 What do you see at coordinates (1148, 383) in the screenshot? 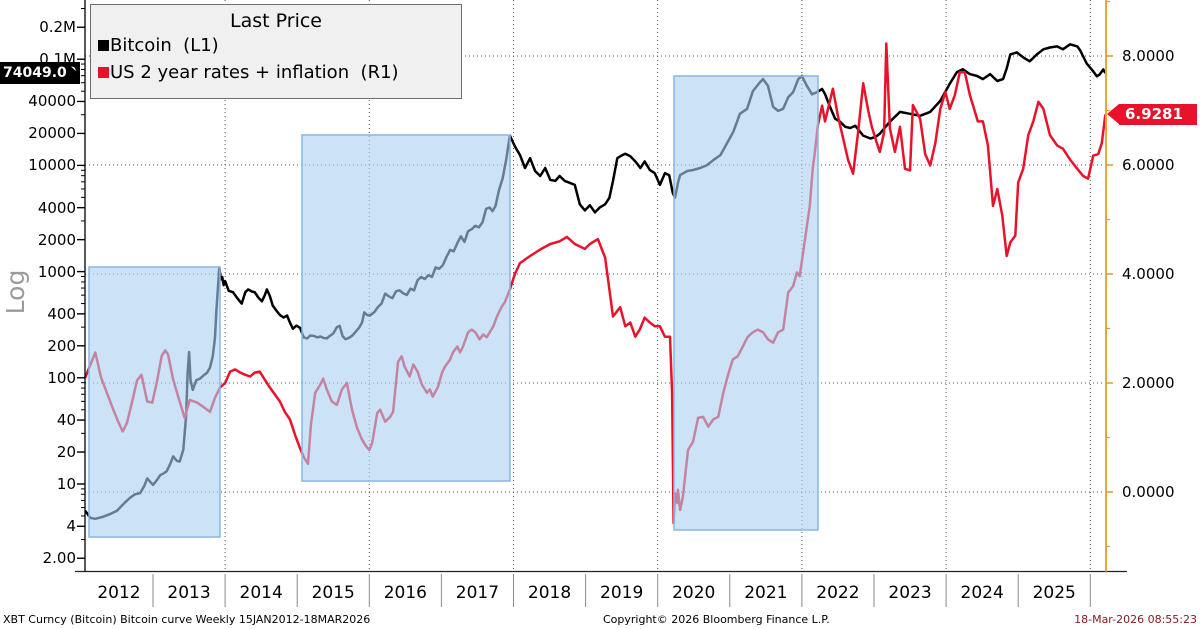
I see `right-axis-tick-label: 2.0000` at bounding box center [1148, 383].